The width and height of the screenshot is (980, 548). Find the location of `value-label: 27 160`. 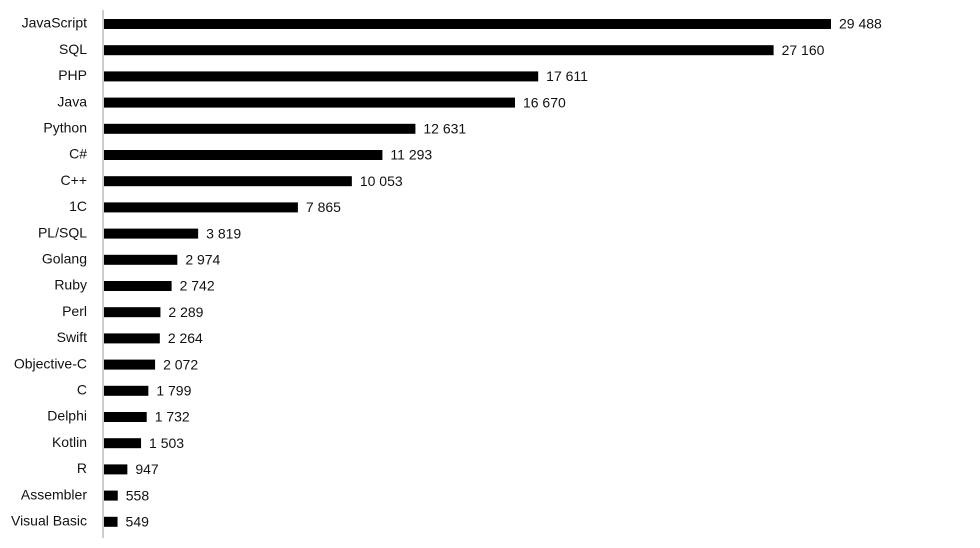

value-label: 27 160 is located at coordinates (803, 50).